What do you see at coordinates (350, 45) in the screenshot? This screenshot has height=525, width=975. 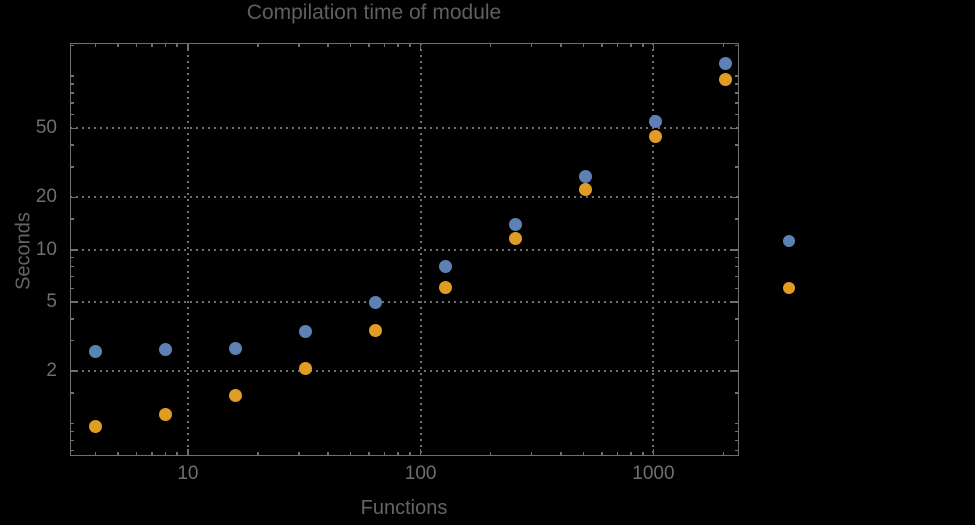 I see `x-minor-tick-50-top` at bounding box center [350, 45].